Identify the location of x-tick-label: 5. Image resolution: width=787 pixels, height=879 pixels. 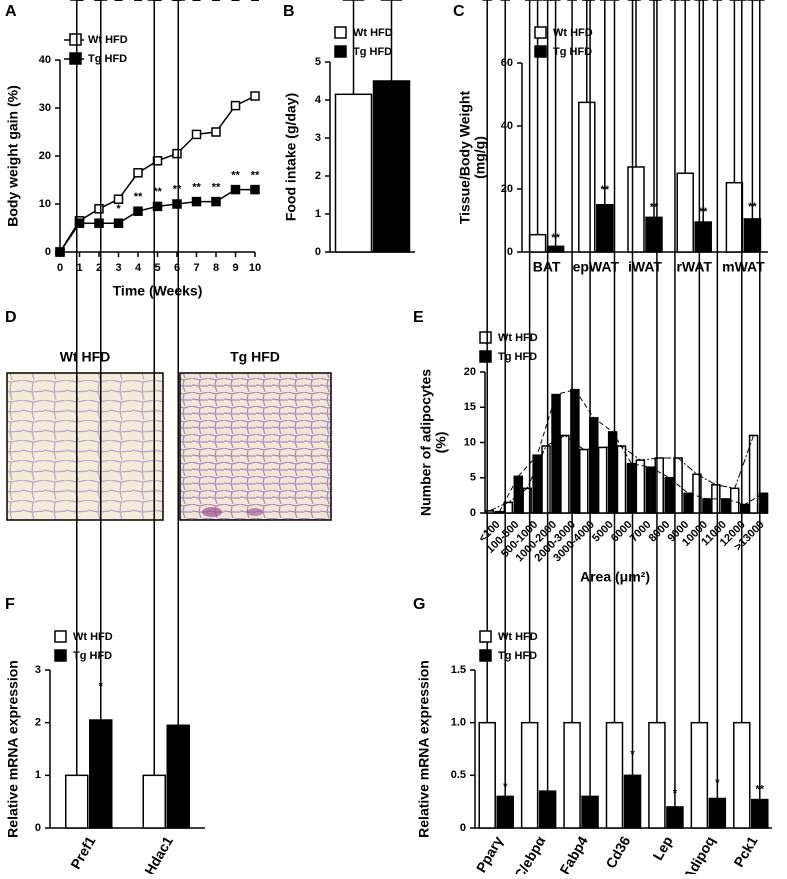
(157, 268).